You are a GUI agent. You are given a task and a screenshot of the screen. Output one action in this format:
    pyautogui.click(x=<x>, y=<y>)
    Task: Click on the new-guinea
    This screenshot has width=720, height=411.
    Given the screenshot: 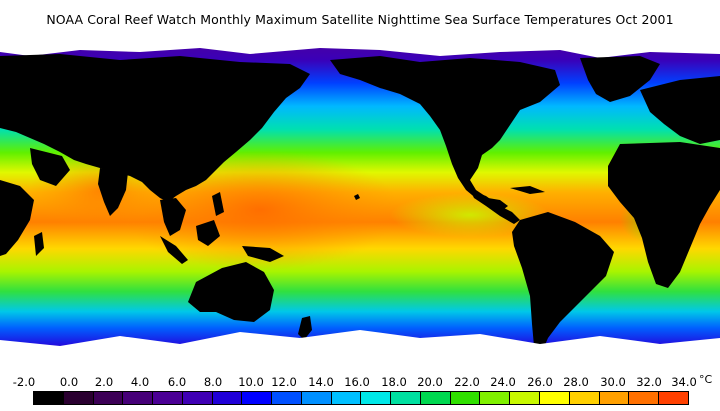 What is the action you would take?
    pyautogui.click(x=263, y=254)
    